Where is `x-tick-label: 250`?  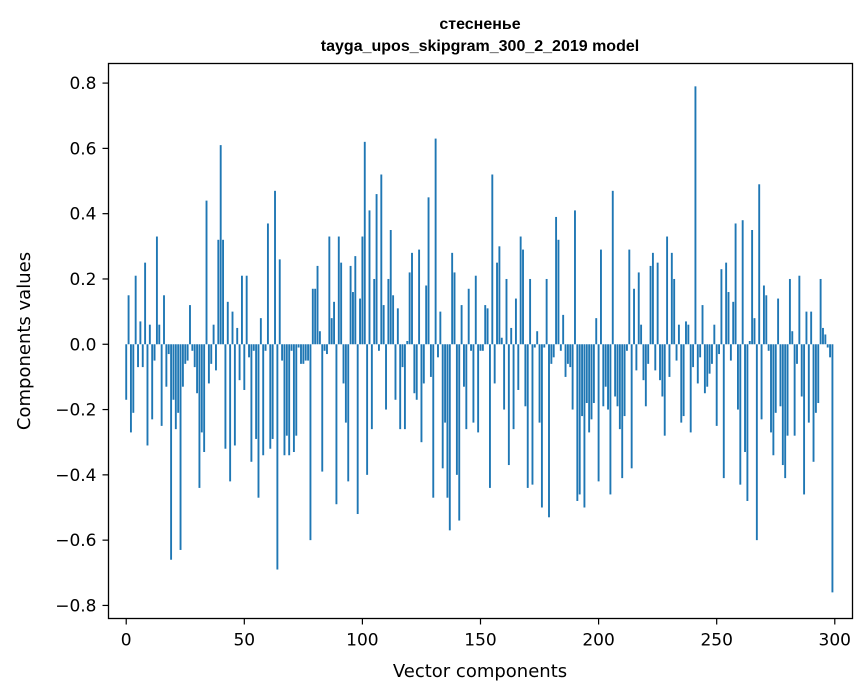 x-tick-label: 250 is located at coordinates (716, 641).